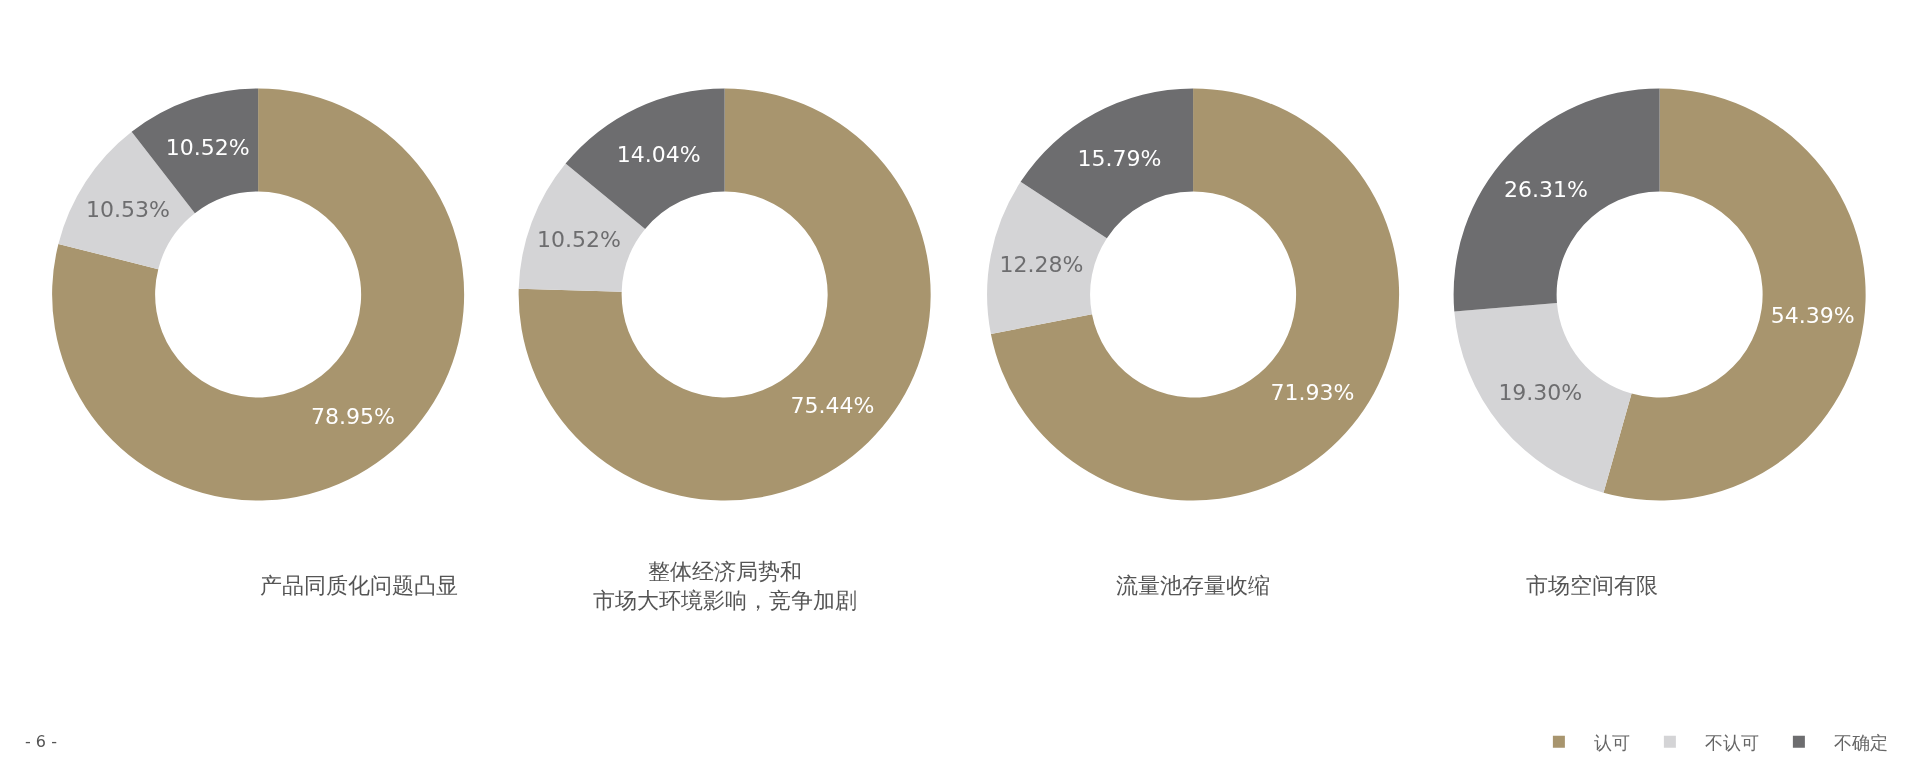 This screenshot has width=1912, height=776. I want to click on data-label: 71.93%, so click(1312, 393).